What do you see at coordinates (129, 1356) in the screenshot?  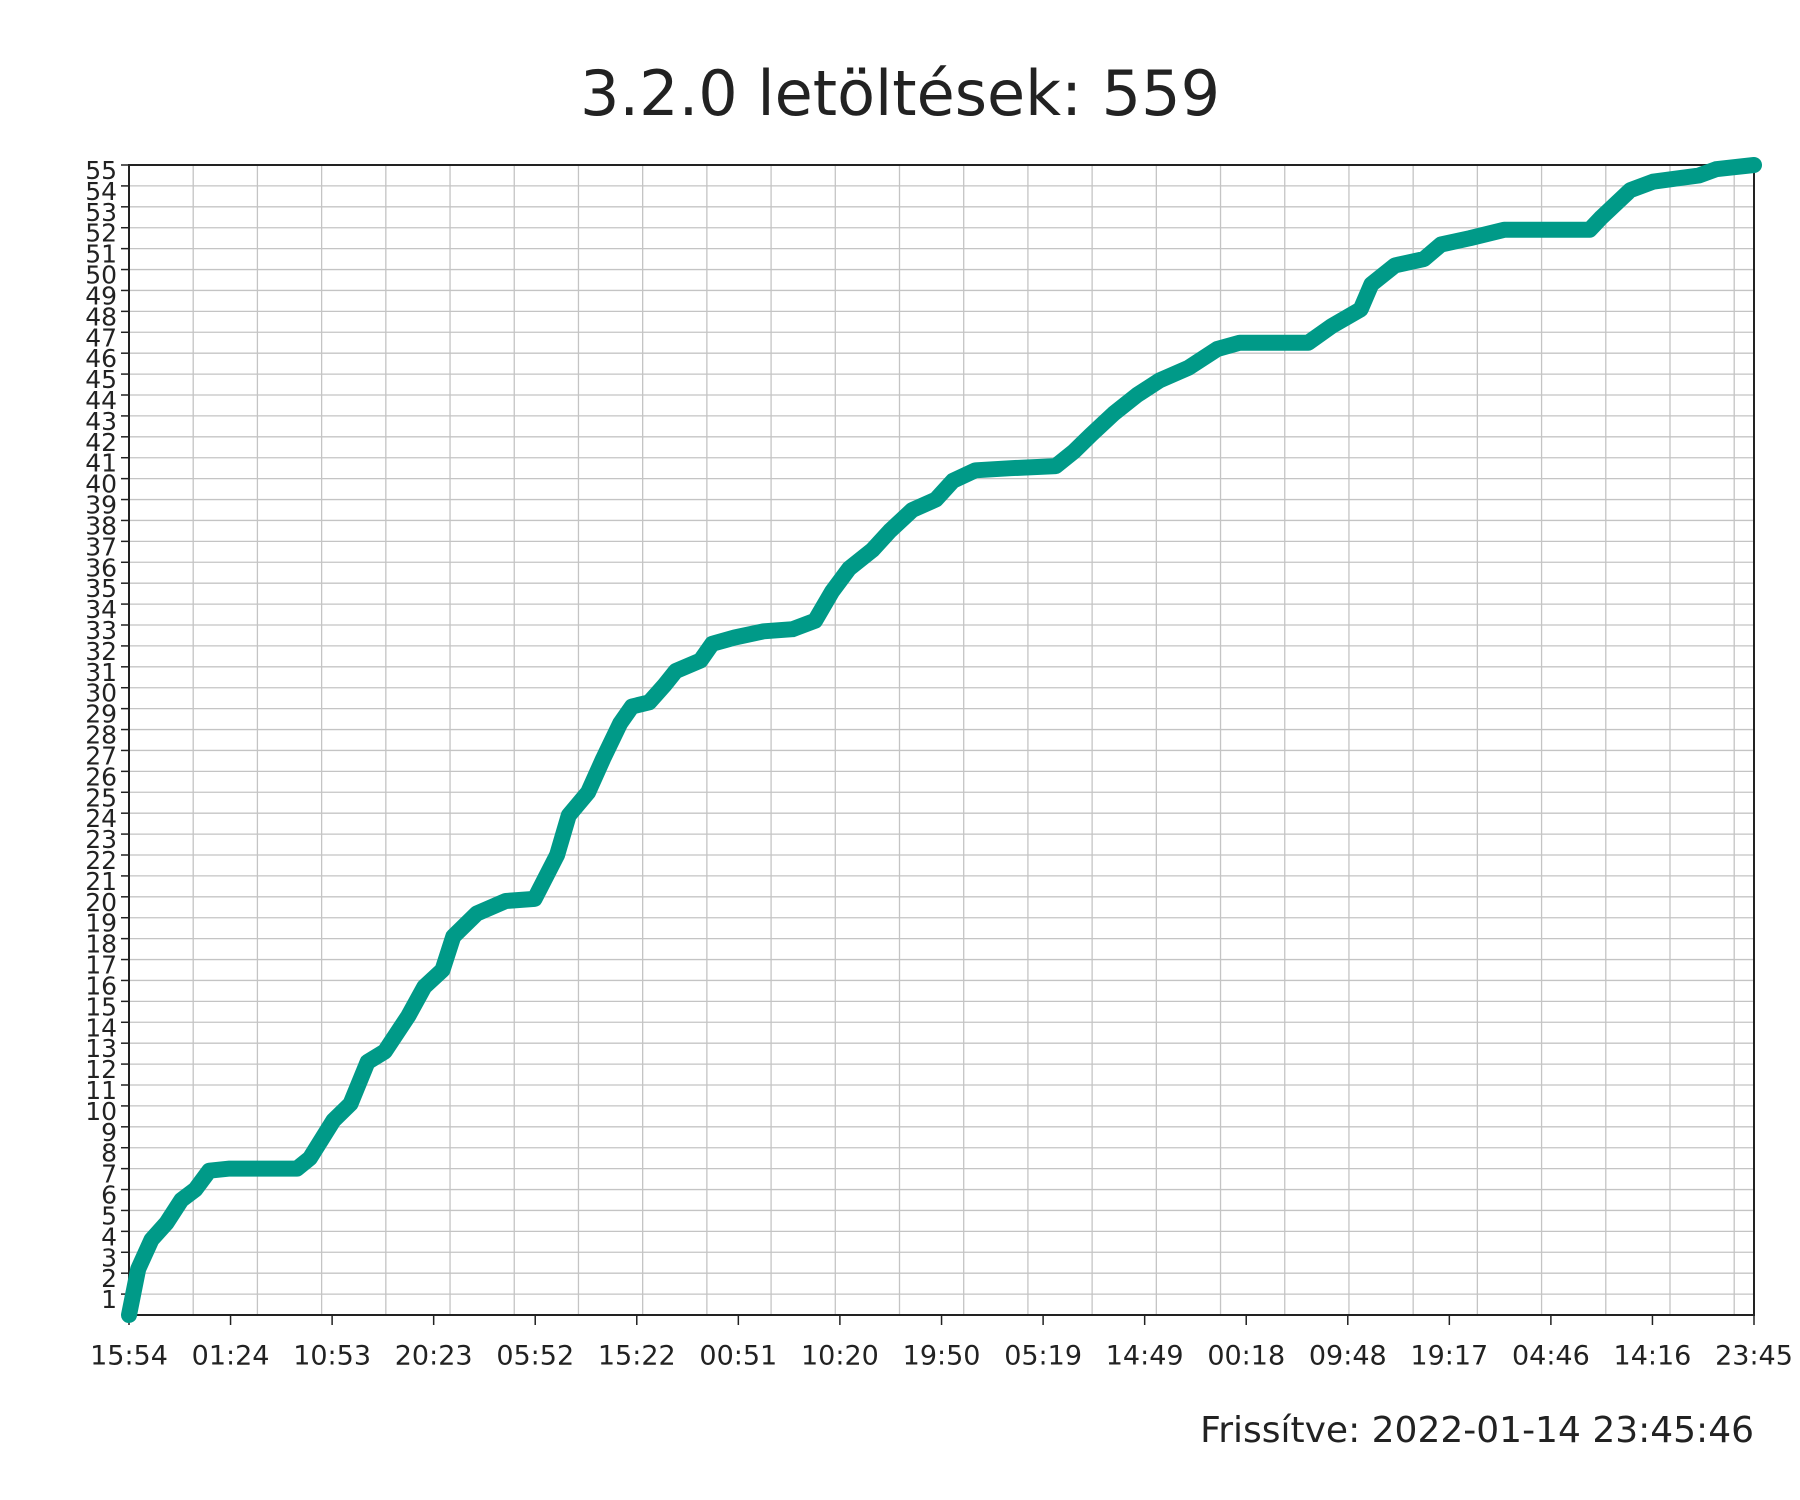 I see `x-tick-label: 15:54` at bounding box center [129, 1356].